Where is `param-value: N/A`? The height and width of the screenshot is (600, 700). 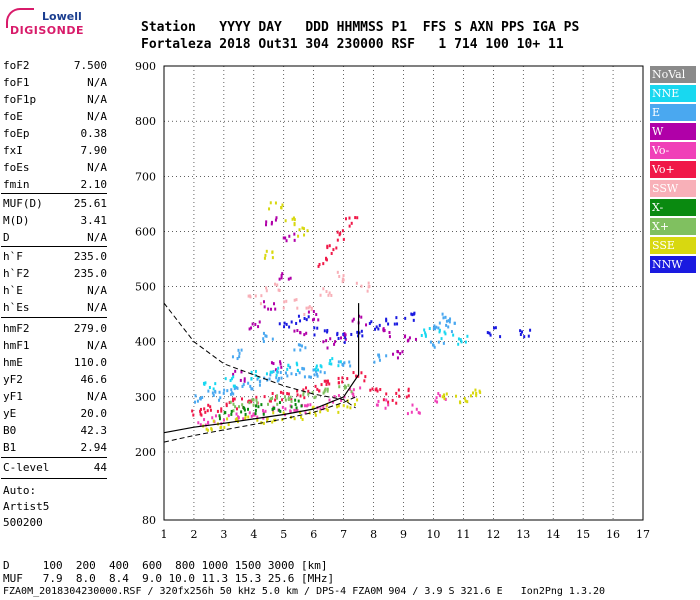
param-value: N/A is located at coordinates (97, 290).